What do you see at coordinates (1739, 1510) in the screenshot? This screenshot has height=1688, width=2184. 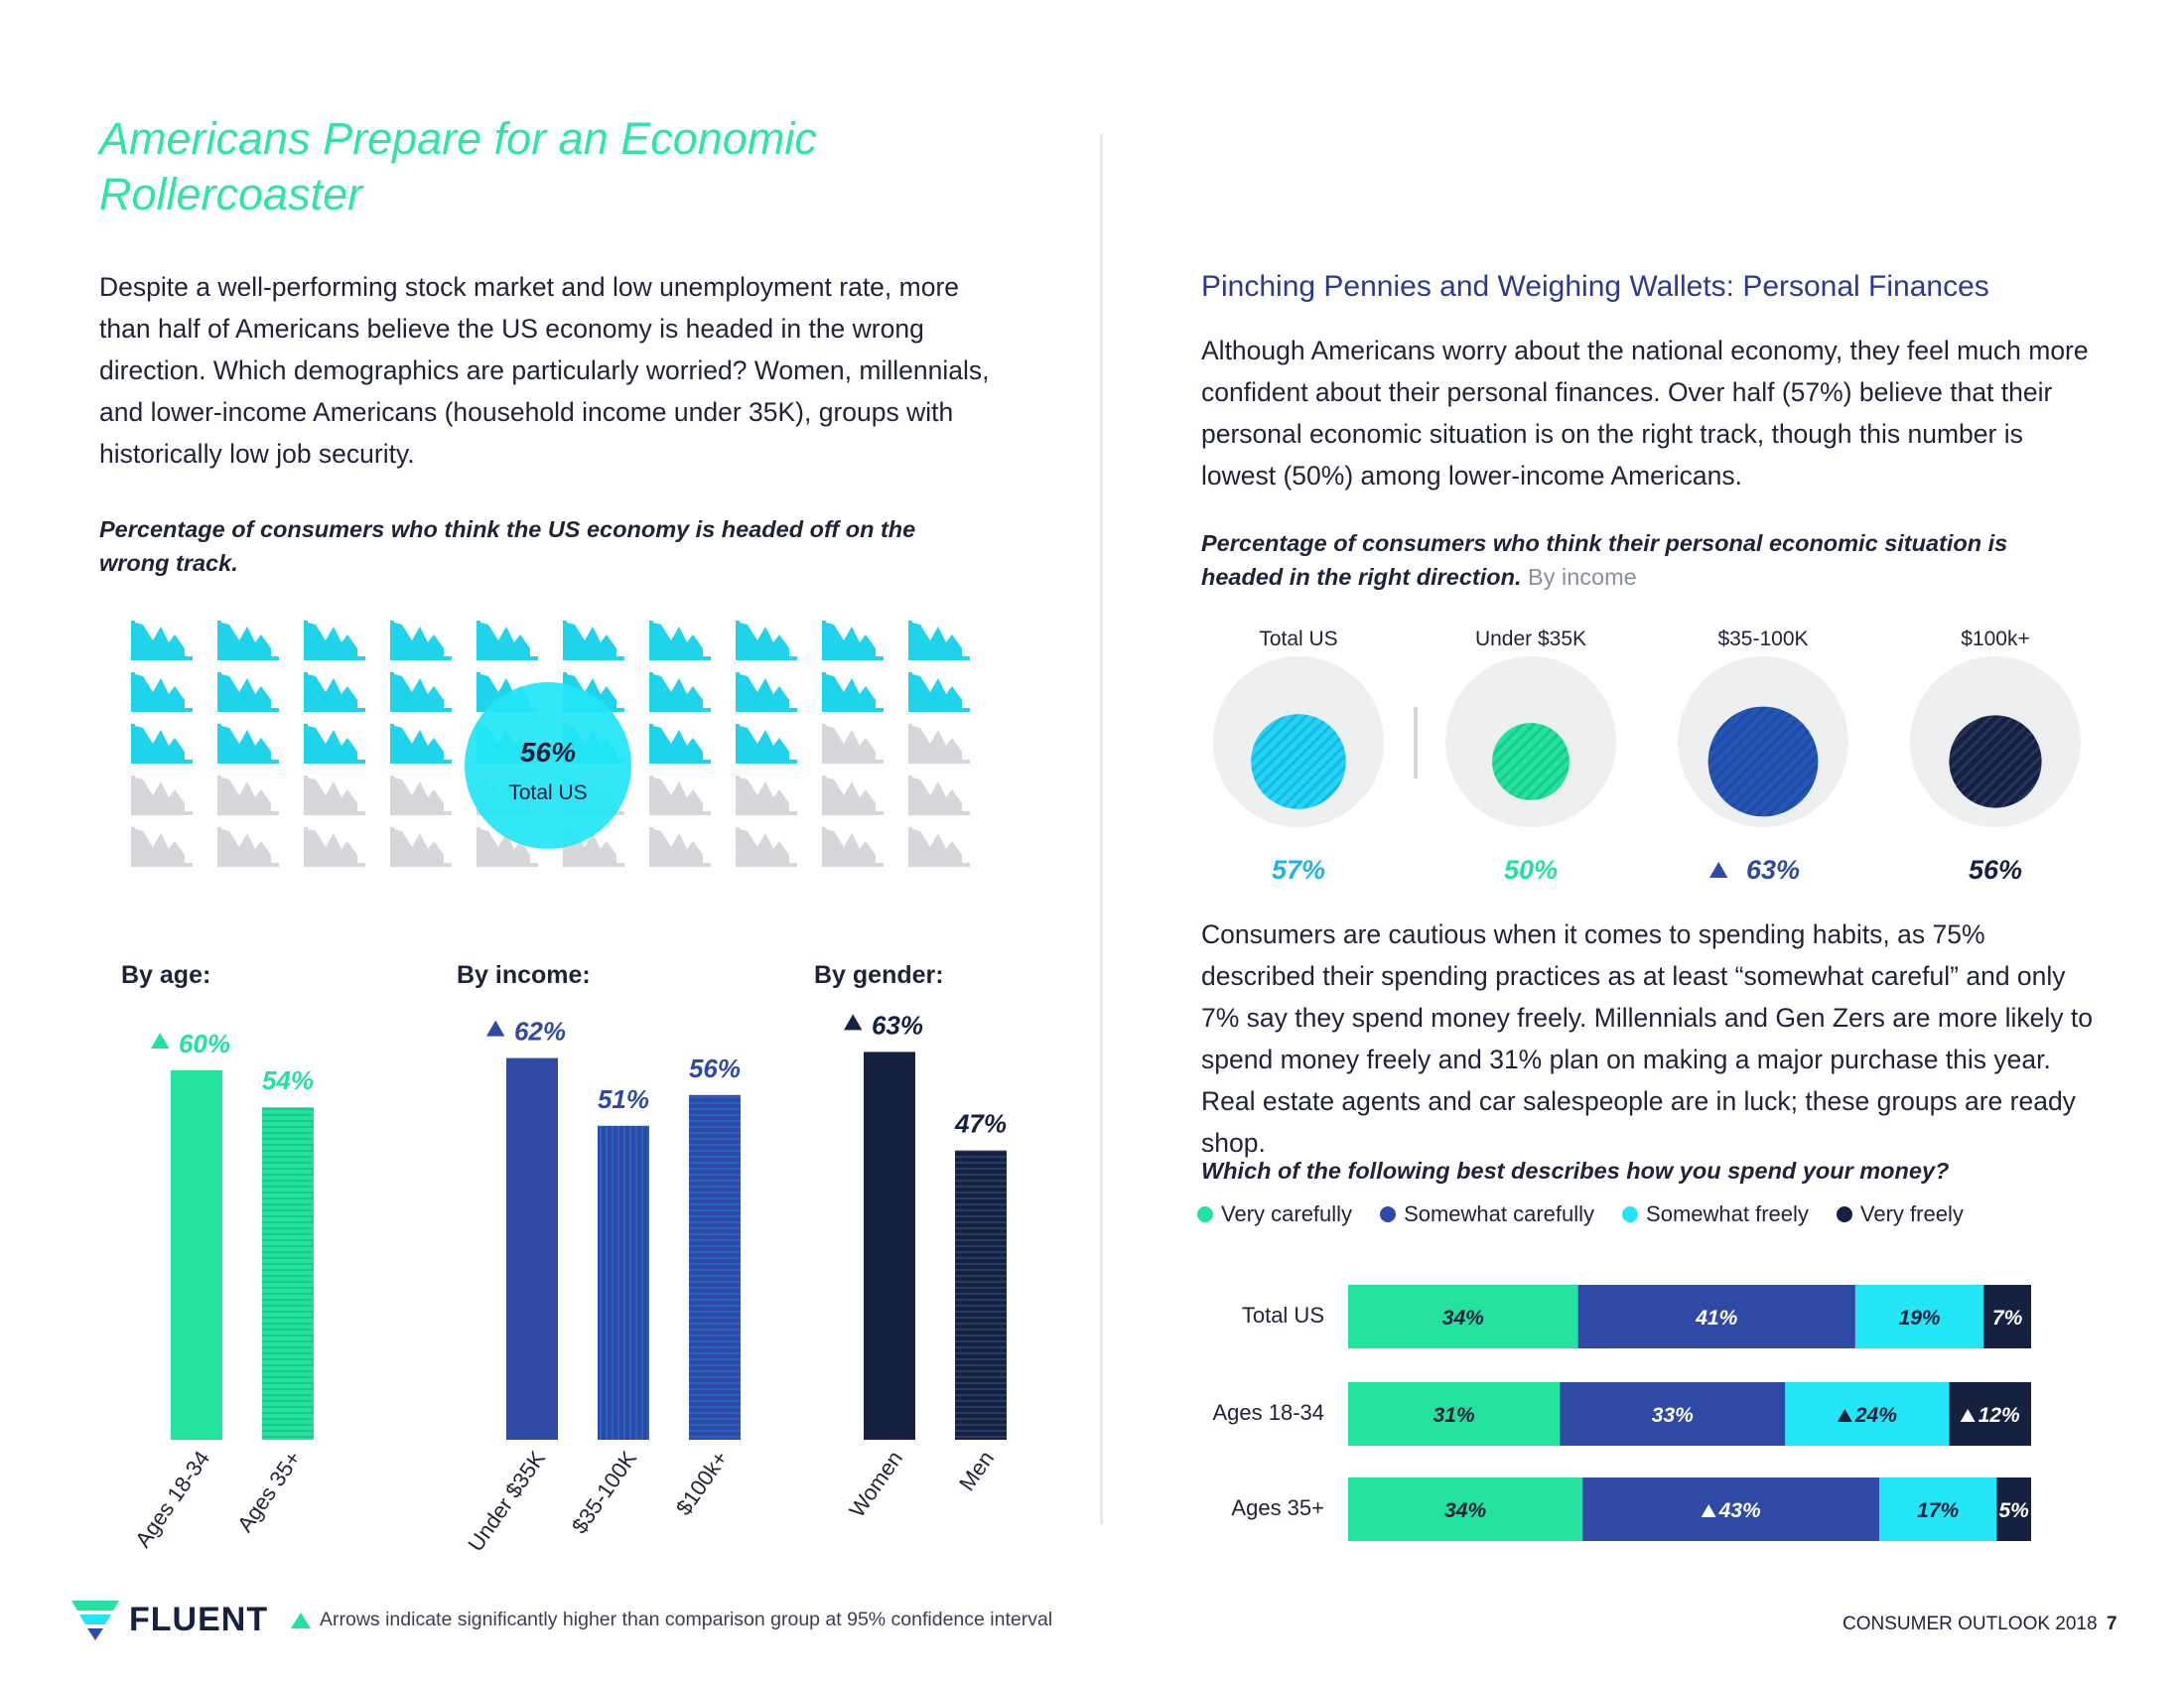 I see `stacked-value-label: 43%` at bounding box center [1739, 1510].